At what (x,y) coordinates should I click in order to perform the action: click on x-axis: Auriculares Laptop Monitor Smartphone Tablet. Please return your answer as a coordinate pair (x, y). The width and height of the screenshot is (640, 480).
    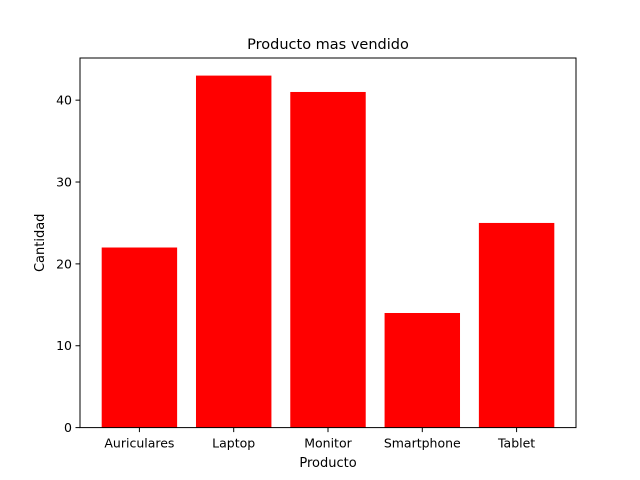
    Looking at the image, I should click on (319, 439).